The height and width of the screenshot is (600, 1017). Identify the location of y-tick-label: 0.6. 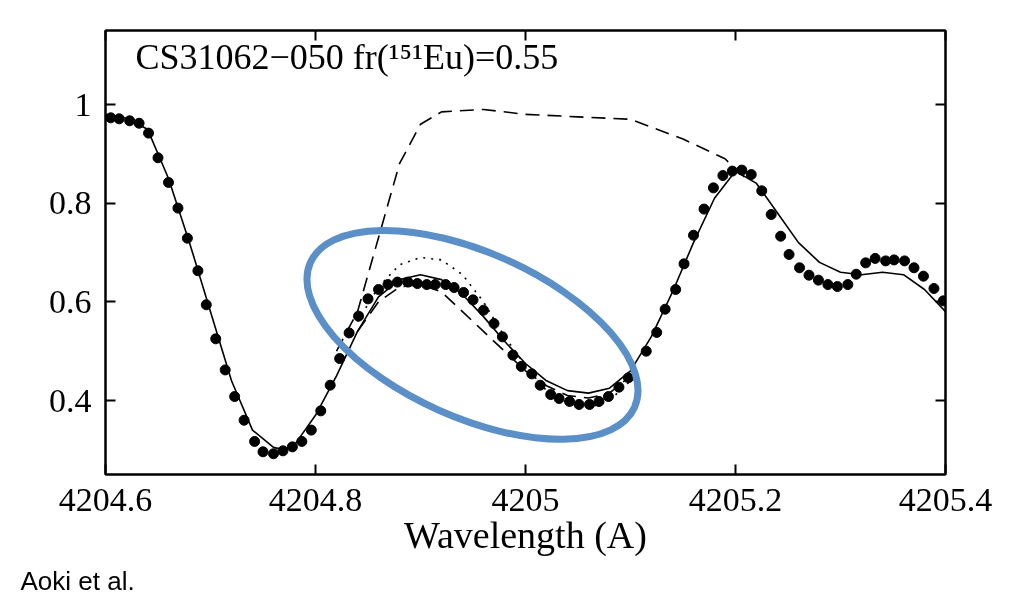
(70, 301).